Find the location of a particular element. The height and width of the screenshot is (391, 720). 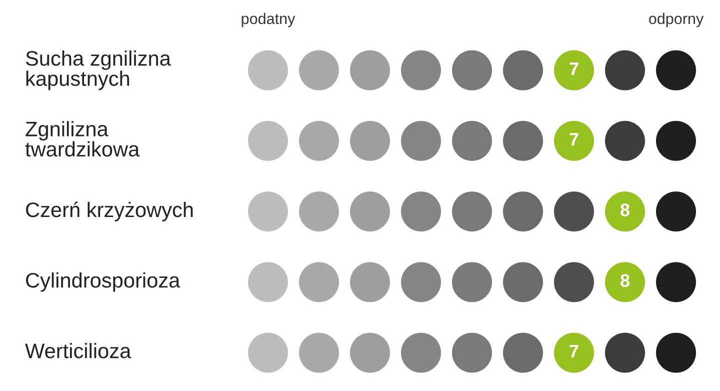

category-label: Werticilioza is located at coordinates (78, 350).